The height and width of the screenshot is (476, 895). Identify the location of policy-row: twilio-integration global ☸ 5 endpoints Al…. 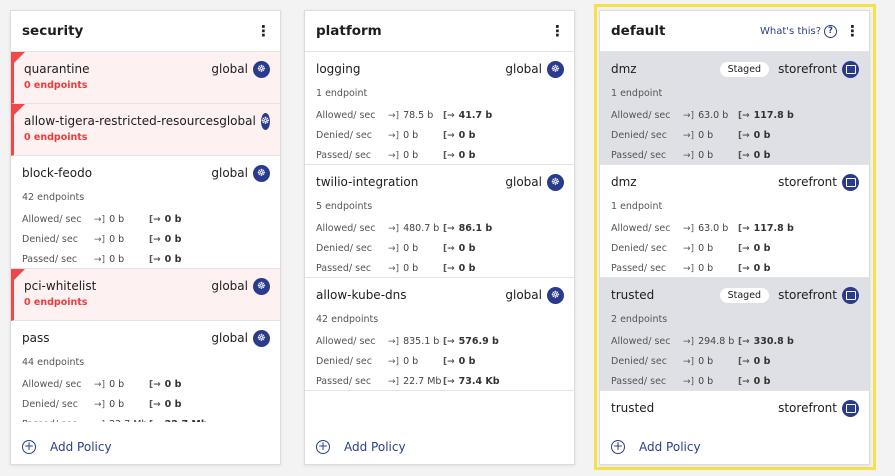
(439, 221).